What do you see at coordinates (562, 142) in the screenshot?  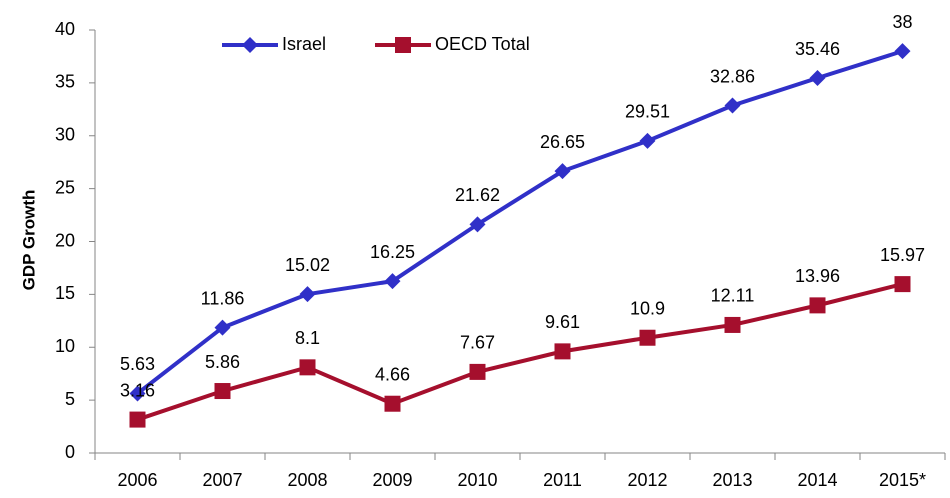 I see `data-label: 26.65` at bounding box center [562, 142].